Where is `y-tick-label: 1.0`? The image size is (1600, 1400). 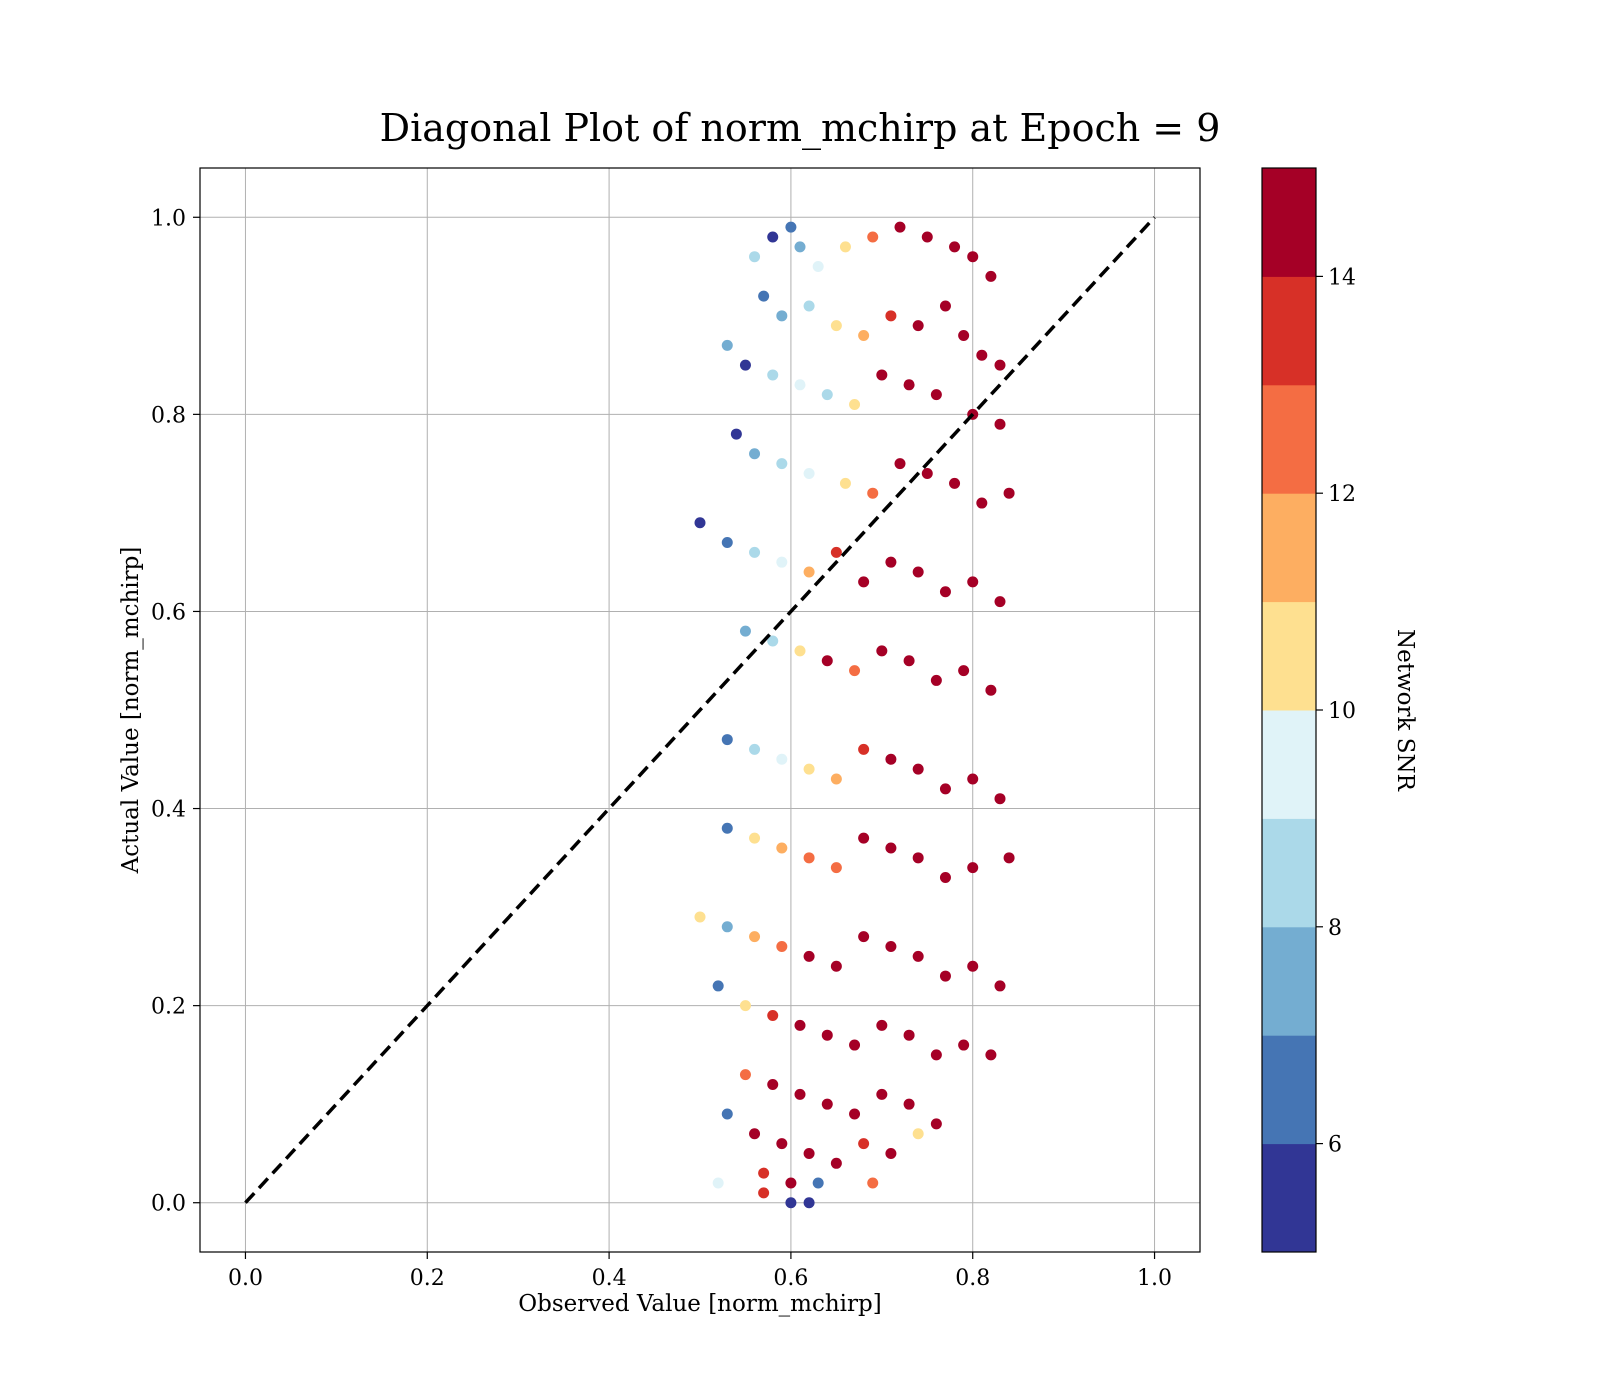
y-tick-label: 1.0 is located at coordinates (168, 218).